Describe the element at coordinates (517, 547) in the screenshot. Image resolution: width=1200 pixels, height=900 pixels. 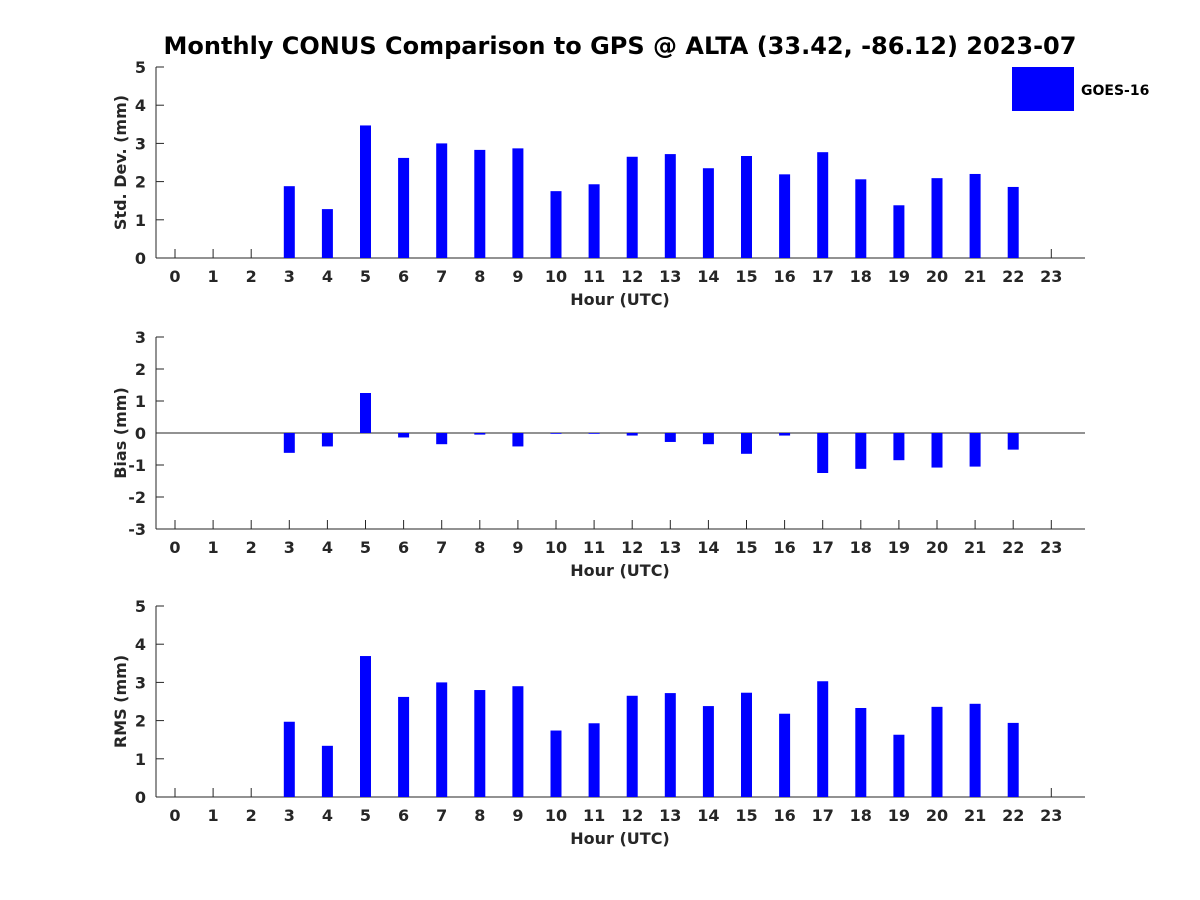
I see `x-tick-label: 9` at that location.